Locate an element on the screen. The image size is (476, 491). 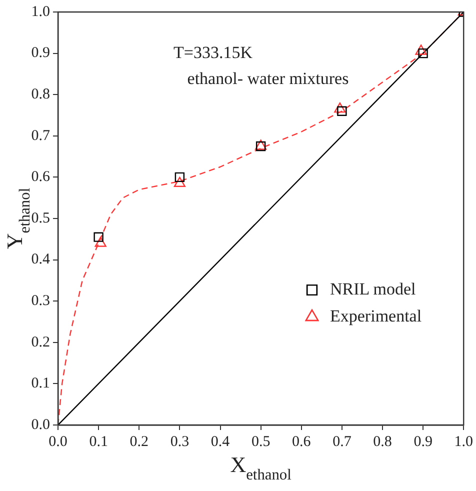
y-tick-label: 0.9 is located at coordinates (40, 53).